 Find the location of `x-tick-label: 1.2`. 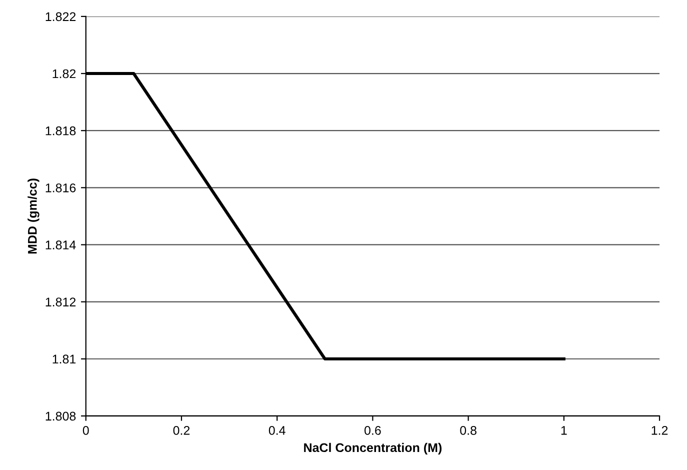

x-tick-label: 1.2 is located at coordinates (660, 430).